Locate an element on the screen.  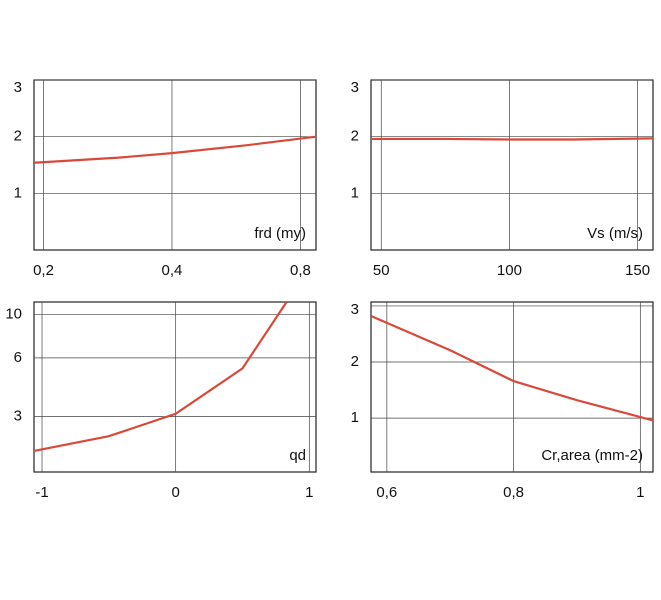
x-tick-label: 0 is located at coordinates (175, 492).